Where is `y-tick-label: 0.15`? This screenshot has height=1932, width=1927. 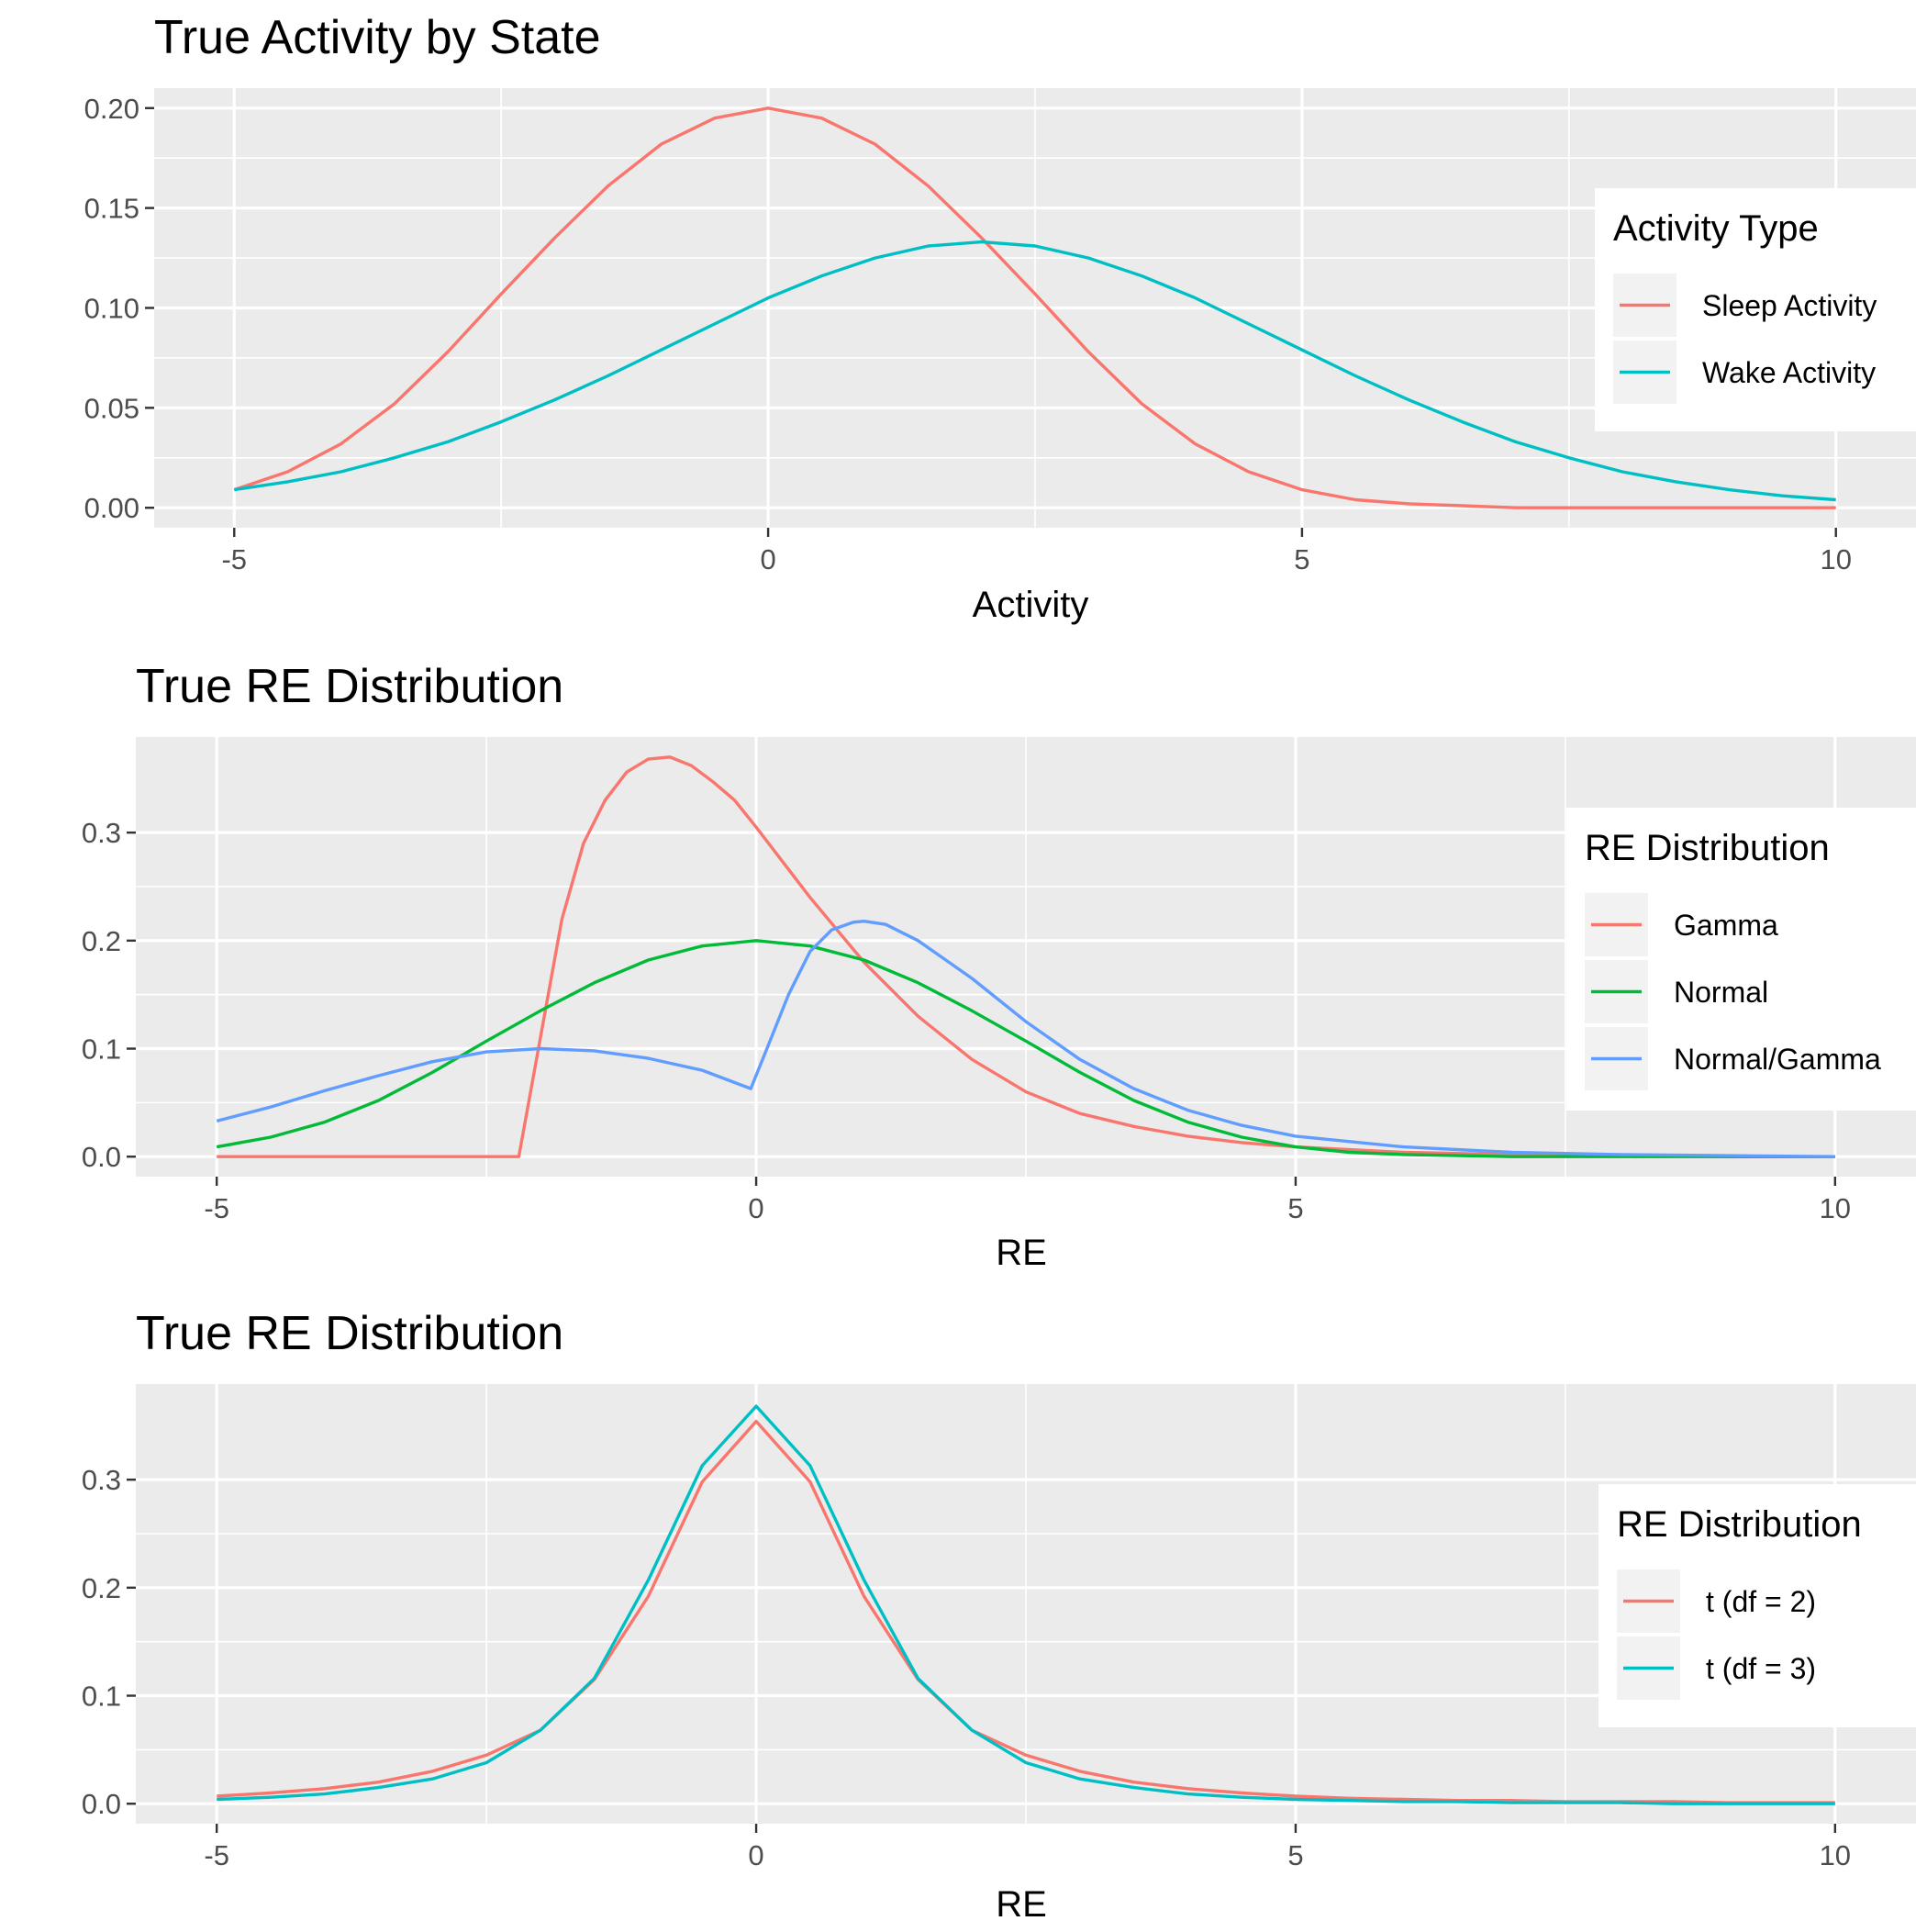 y-tick-label: 0.15 is located at coordinates (111, 209).